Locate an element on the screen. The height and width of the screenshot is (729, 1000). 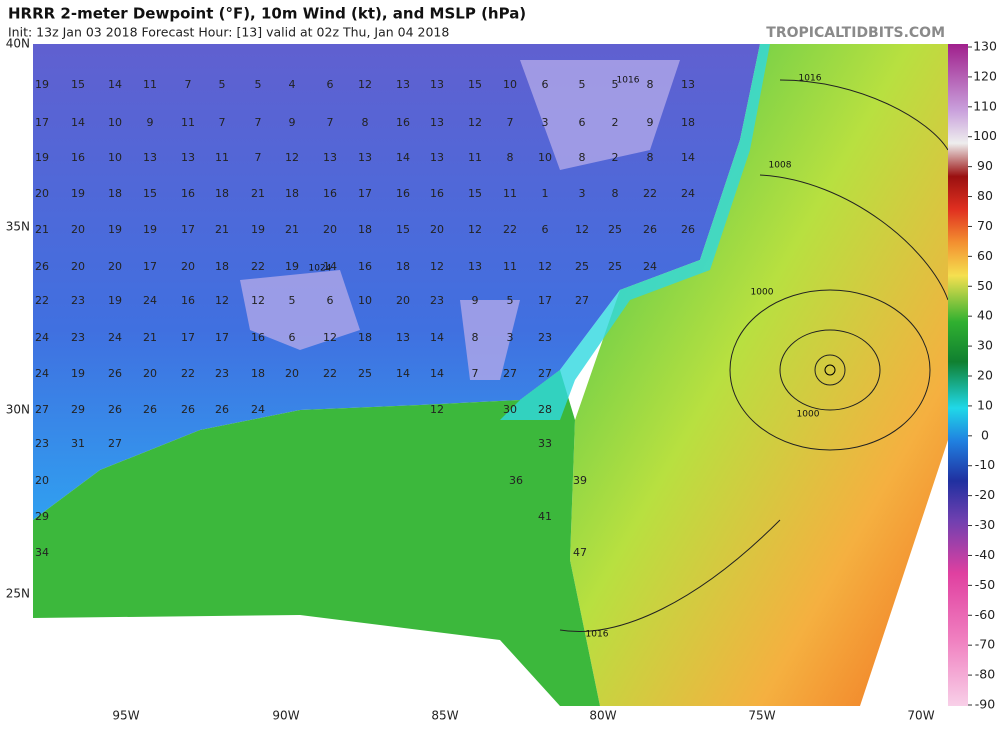
colorbar-label: -40 is located at coordinates (985, 554).